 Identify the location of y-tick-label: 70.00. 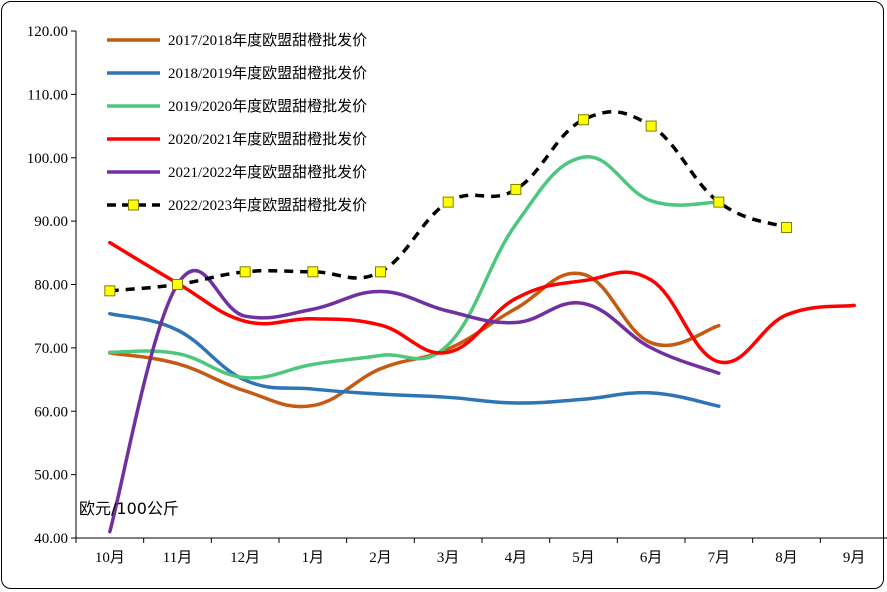
(51, 349).